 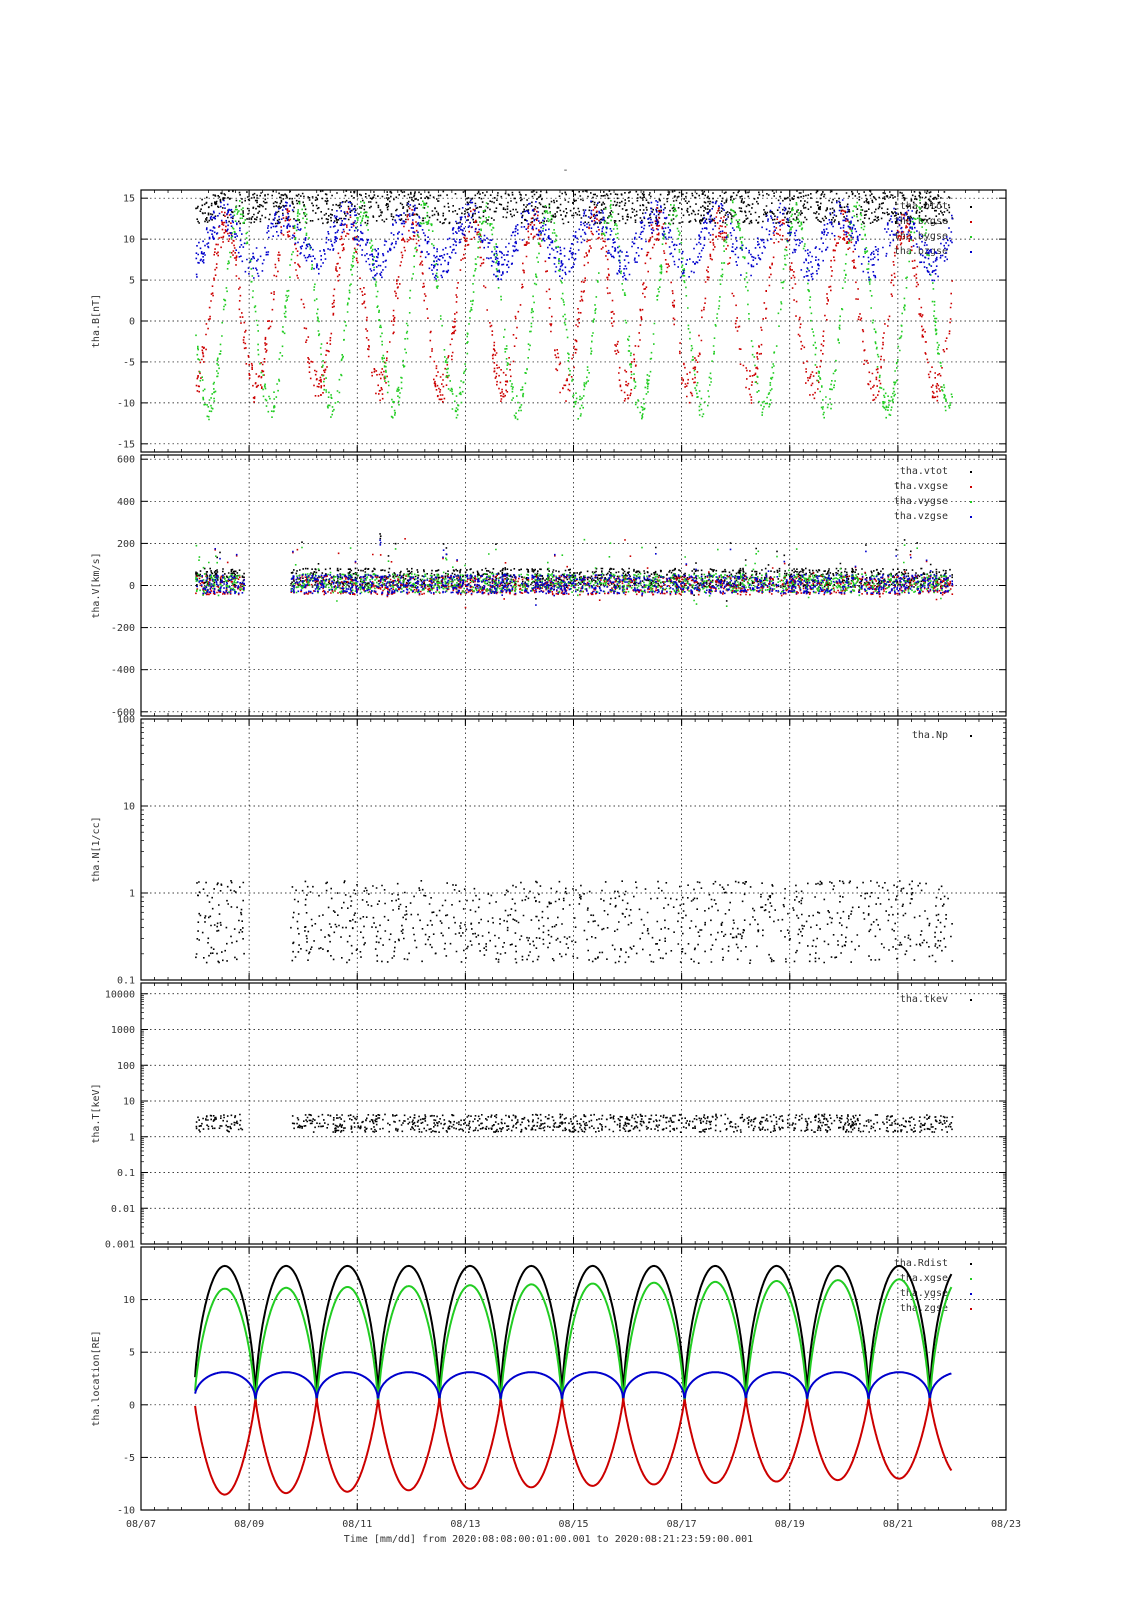 I want to click on series-points-tha.vygse, so click(x=573, y=572).